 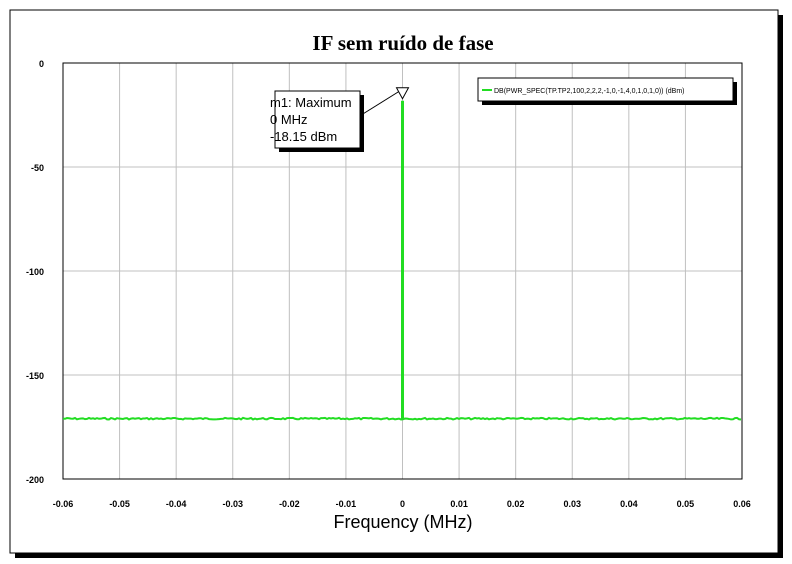 I want to click on y-tick-label: -150, so click(x=35, y=376).